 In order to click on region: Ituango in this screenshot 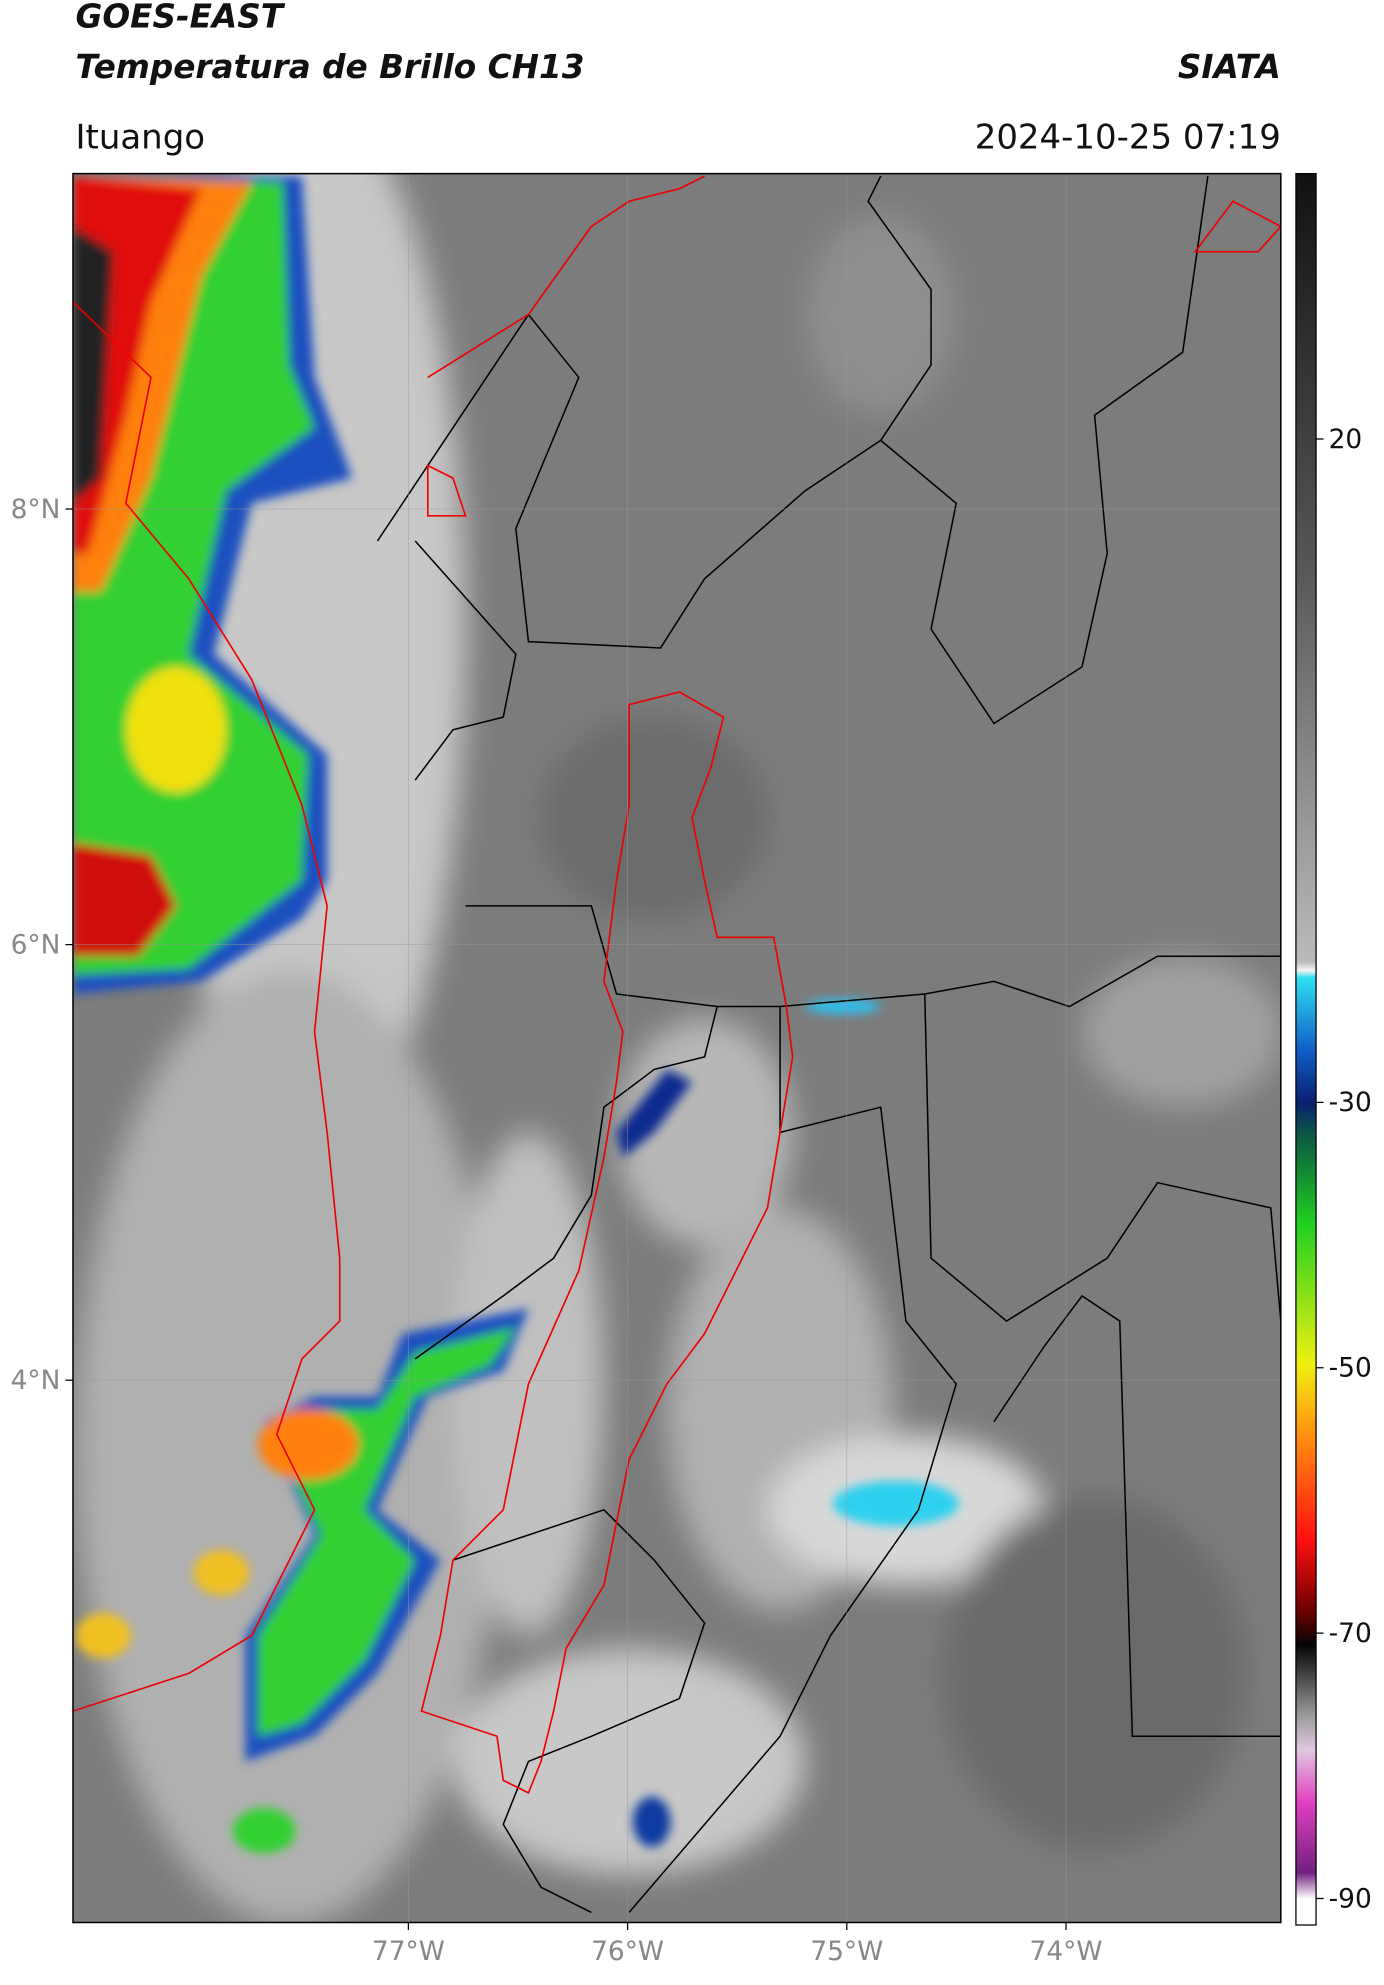, I will do `click(140, 137)`.